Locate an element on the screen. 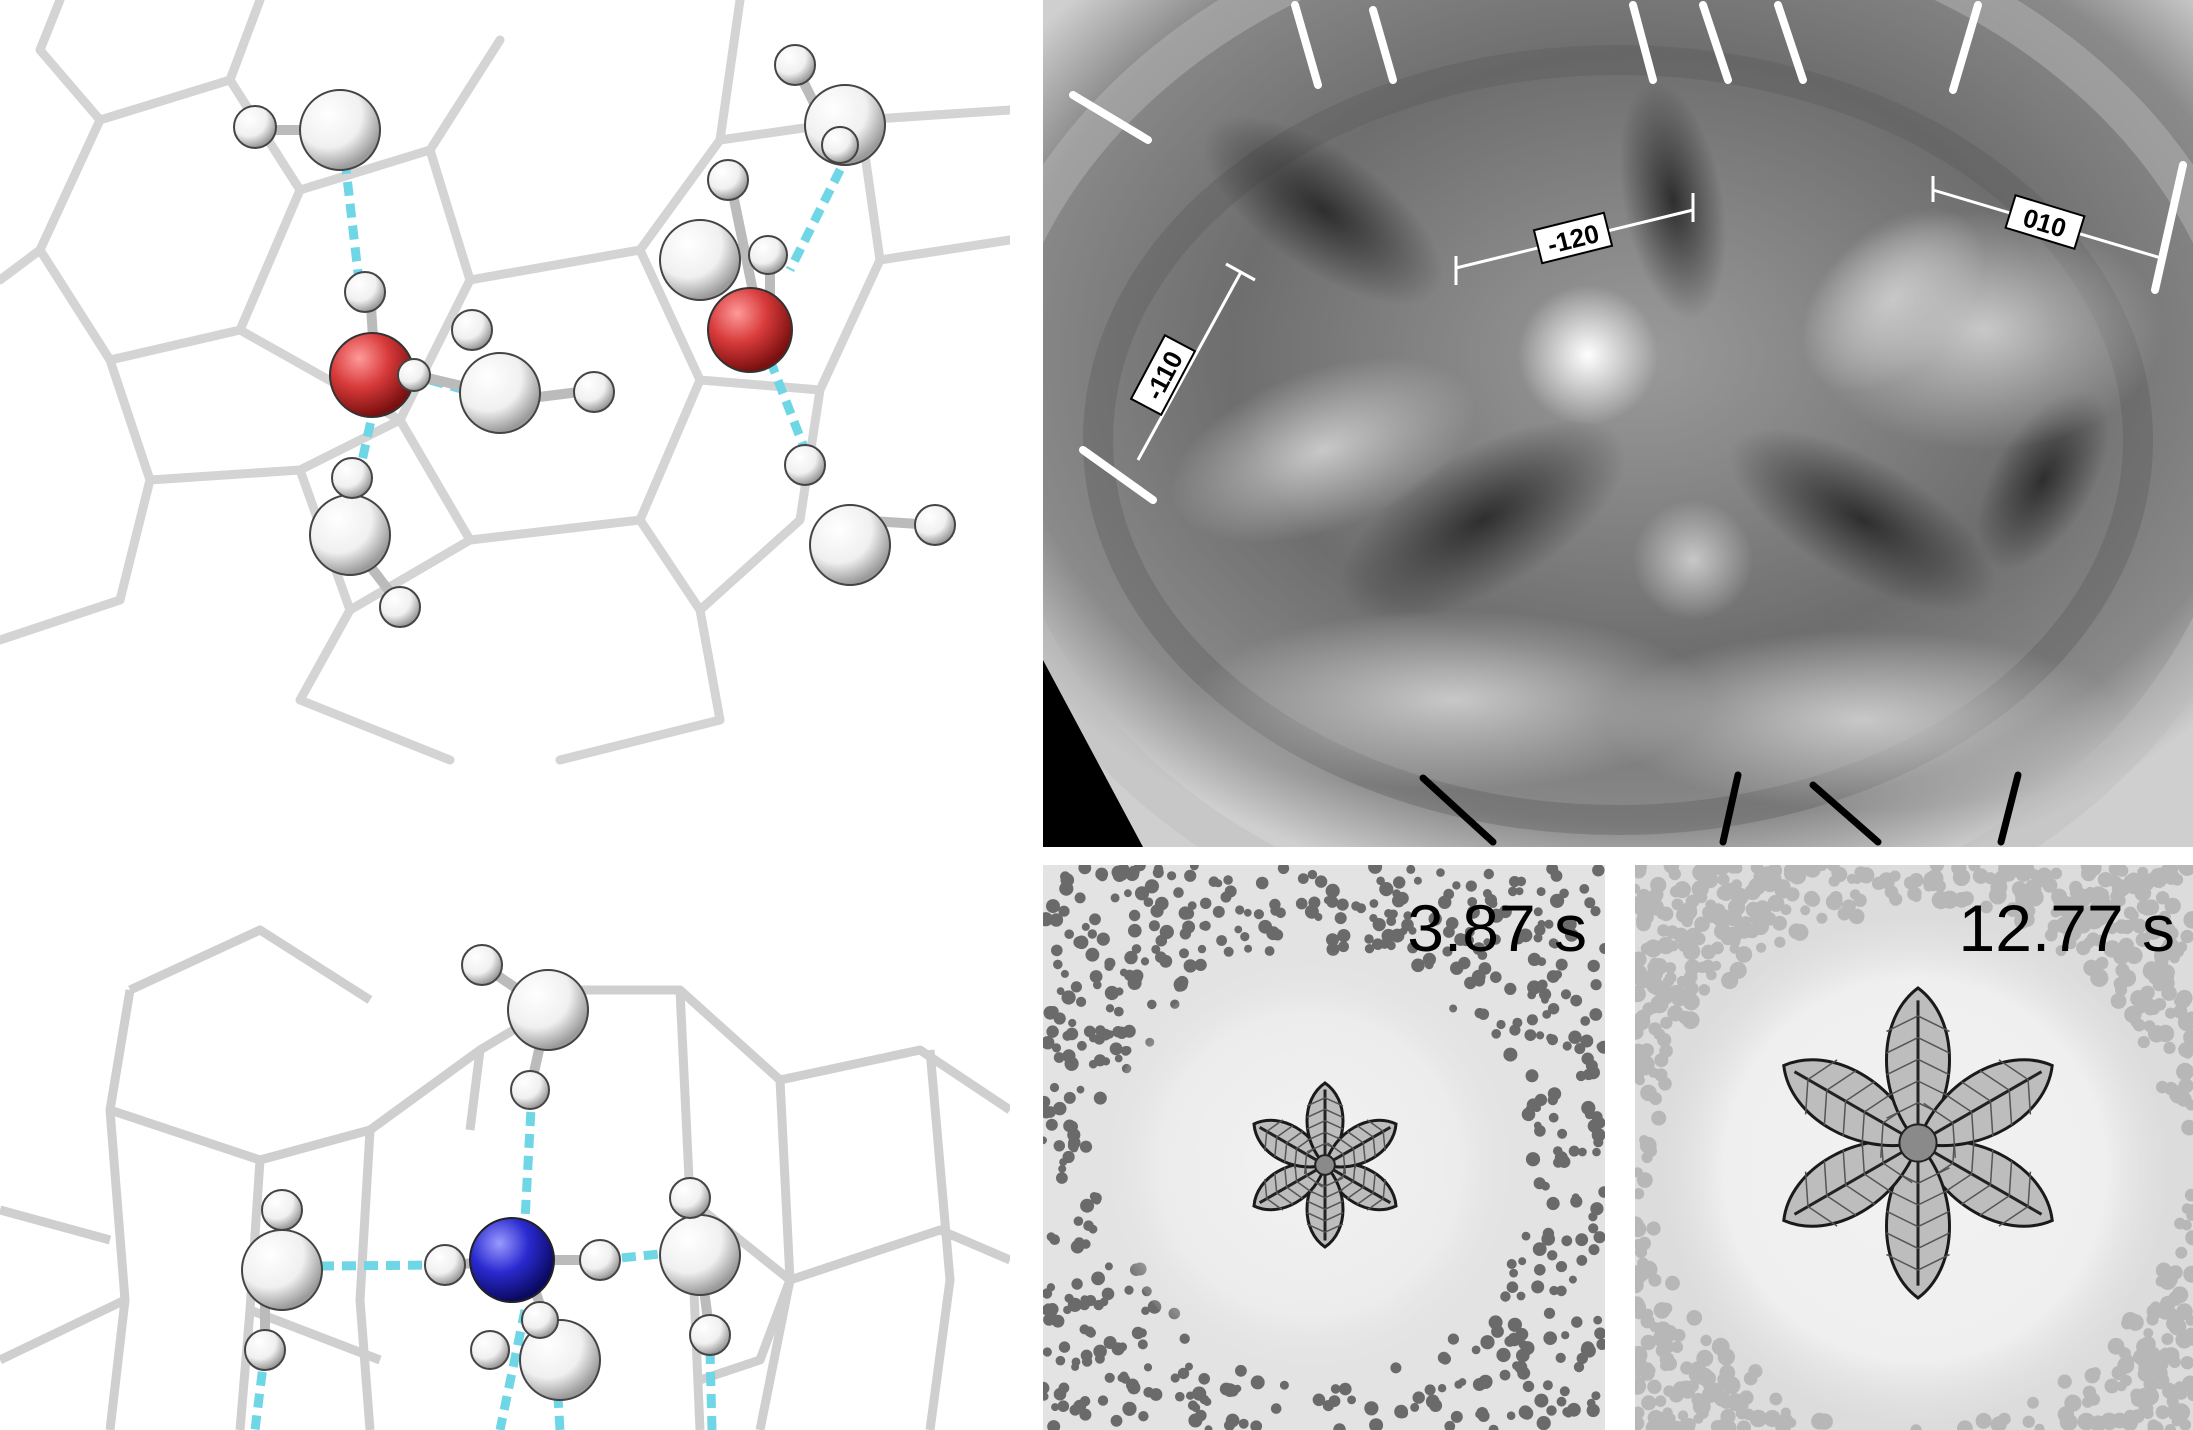  timestamp-early: 3.87 s is located at coordinates (1497, 928).